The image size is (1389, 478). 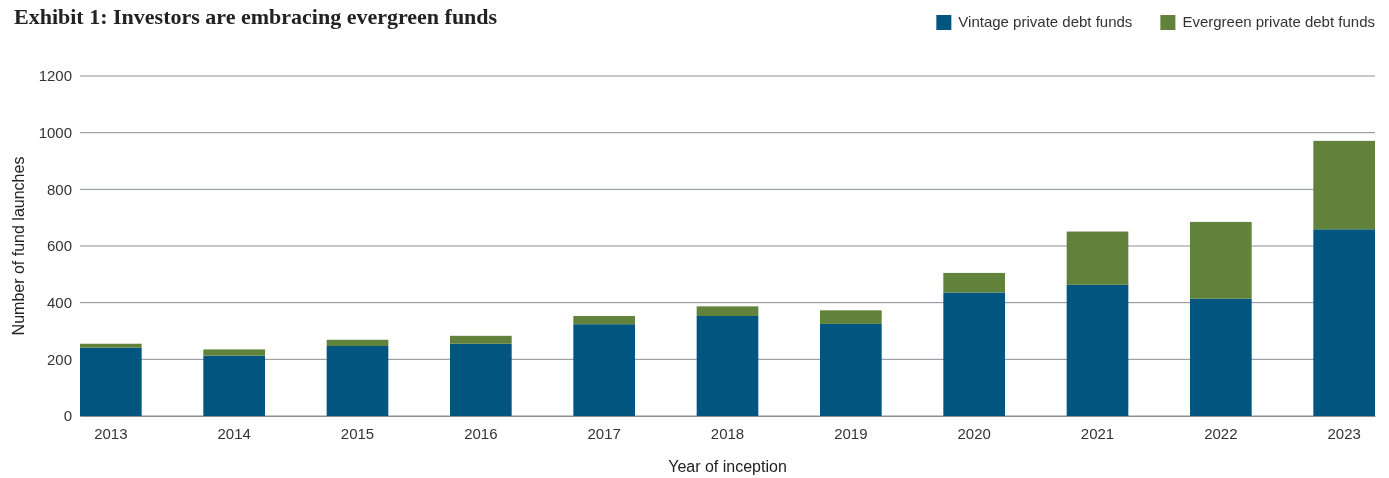 What do you see at coordinates (1221, 433) in the screenshot?
I see `x-tick-label: 2022` at bounding box center [1221, 433].